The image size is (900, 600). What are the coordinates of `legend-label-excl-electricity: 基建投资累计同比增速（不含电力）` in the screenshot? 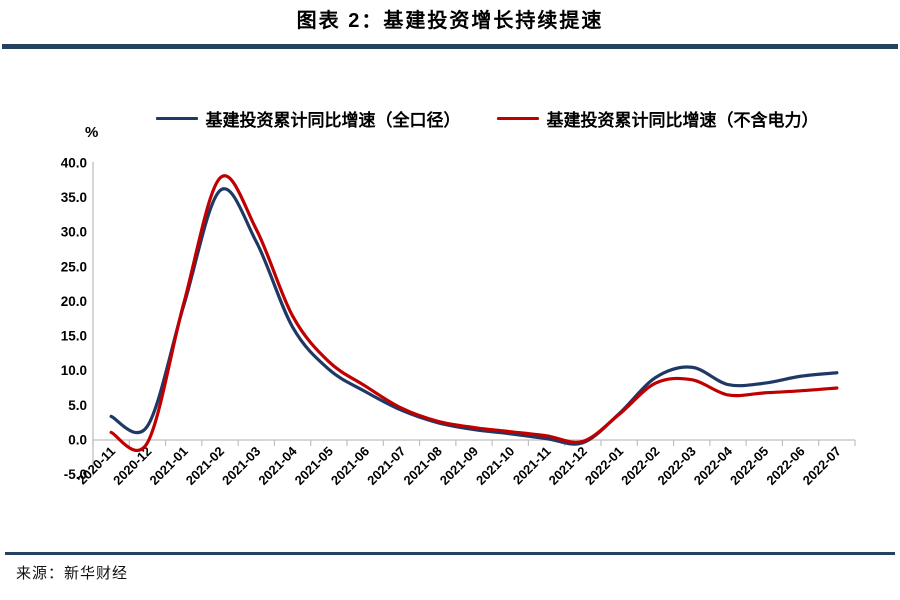 It's located at (682, 120).